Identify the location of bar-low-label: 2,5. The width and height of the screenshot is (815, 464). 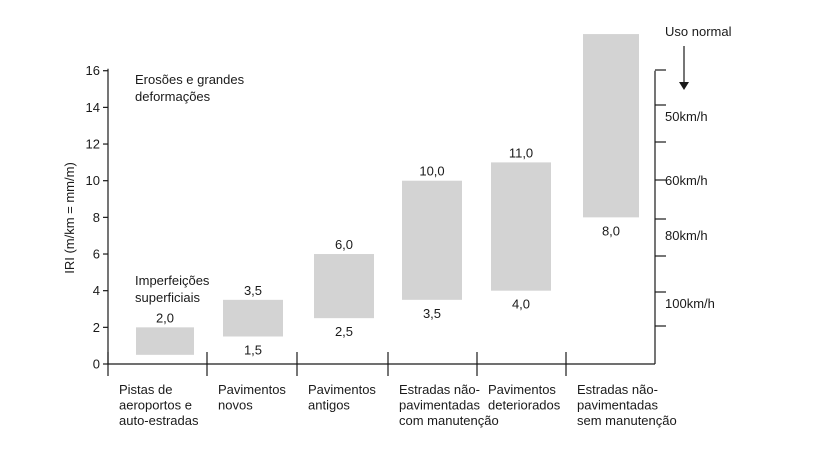
(344, 331).